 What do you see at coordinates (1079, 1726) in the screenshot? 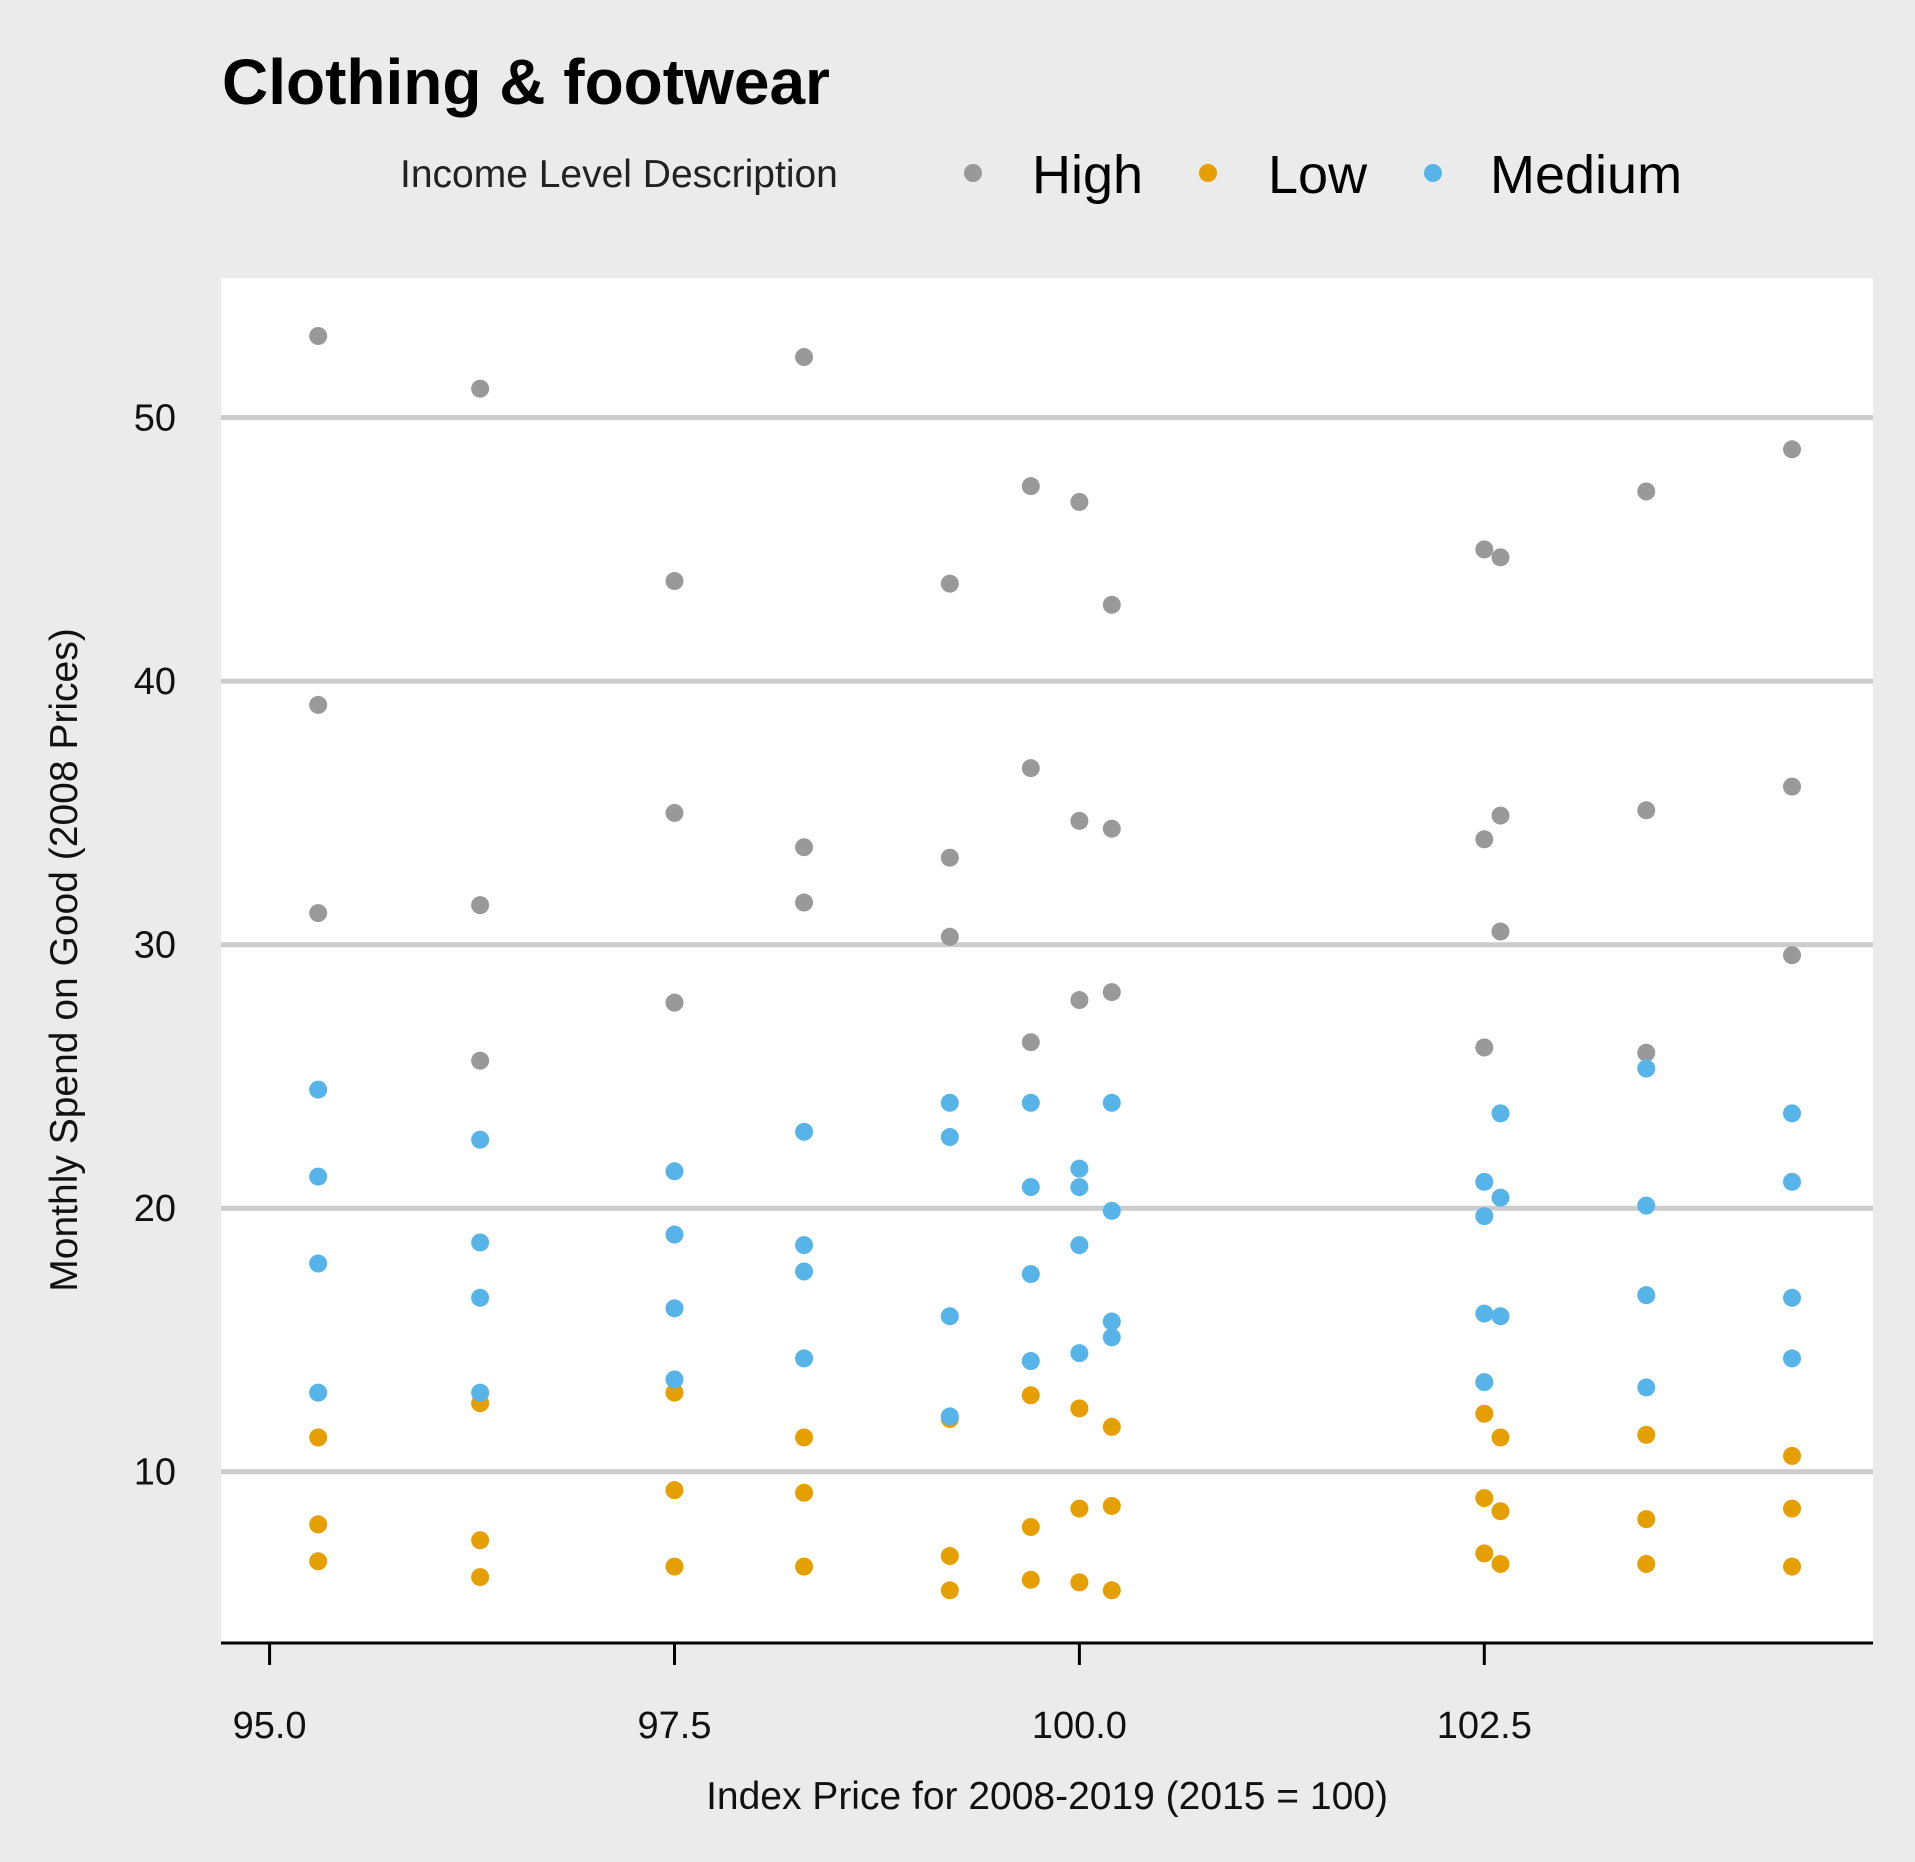
I see `x-tick-label: 100.0` at bounding box center [1079, 1726].